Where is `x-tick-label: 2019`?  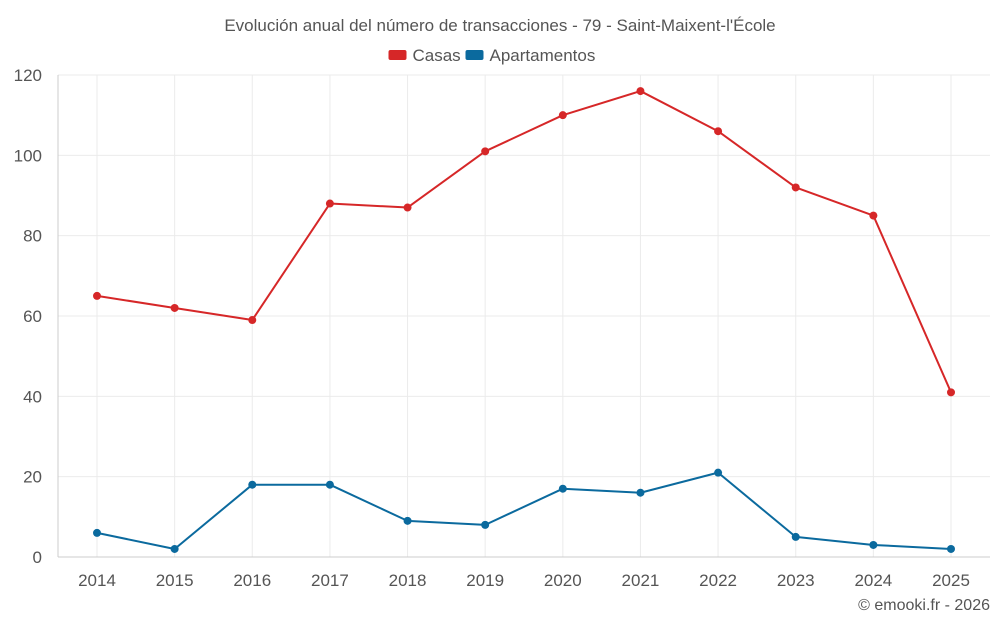 x-tick-label: 2019 is located at coordinates (485, 580).